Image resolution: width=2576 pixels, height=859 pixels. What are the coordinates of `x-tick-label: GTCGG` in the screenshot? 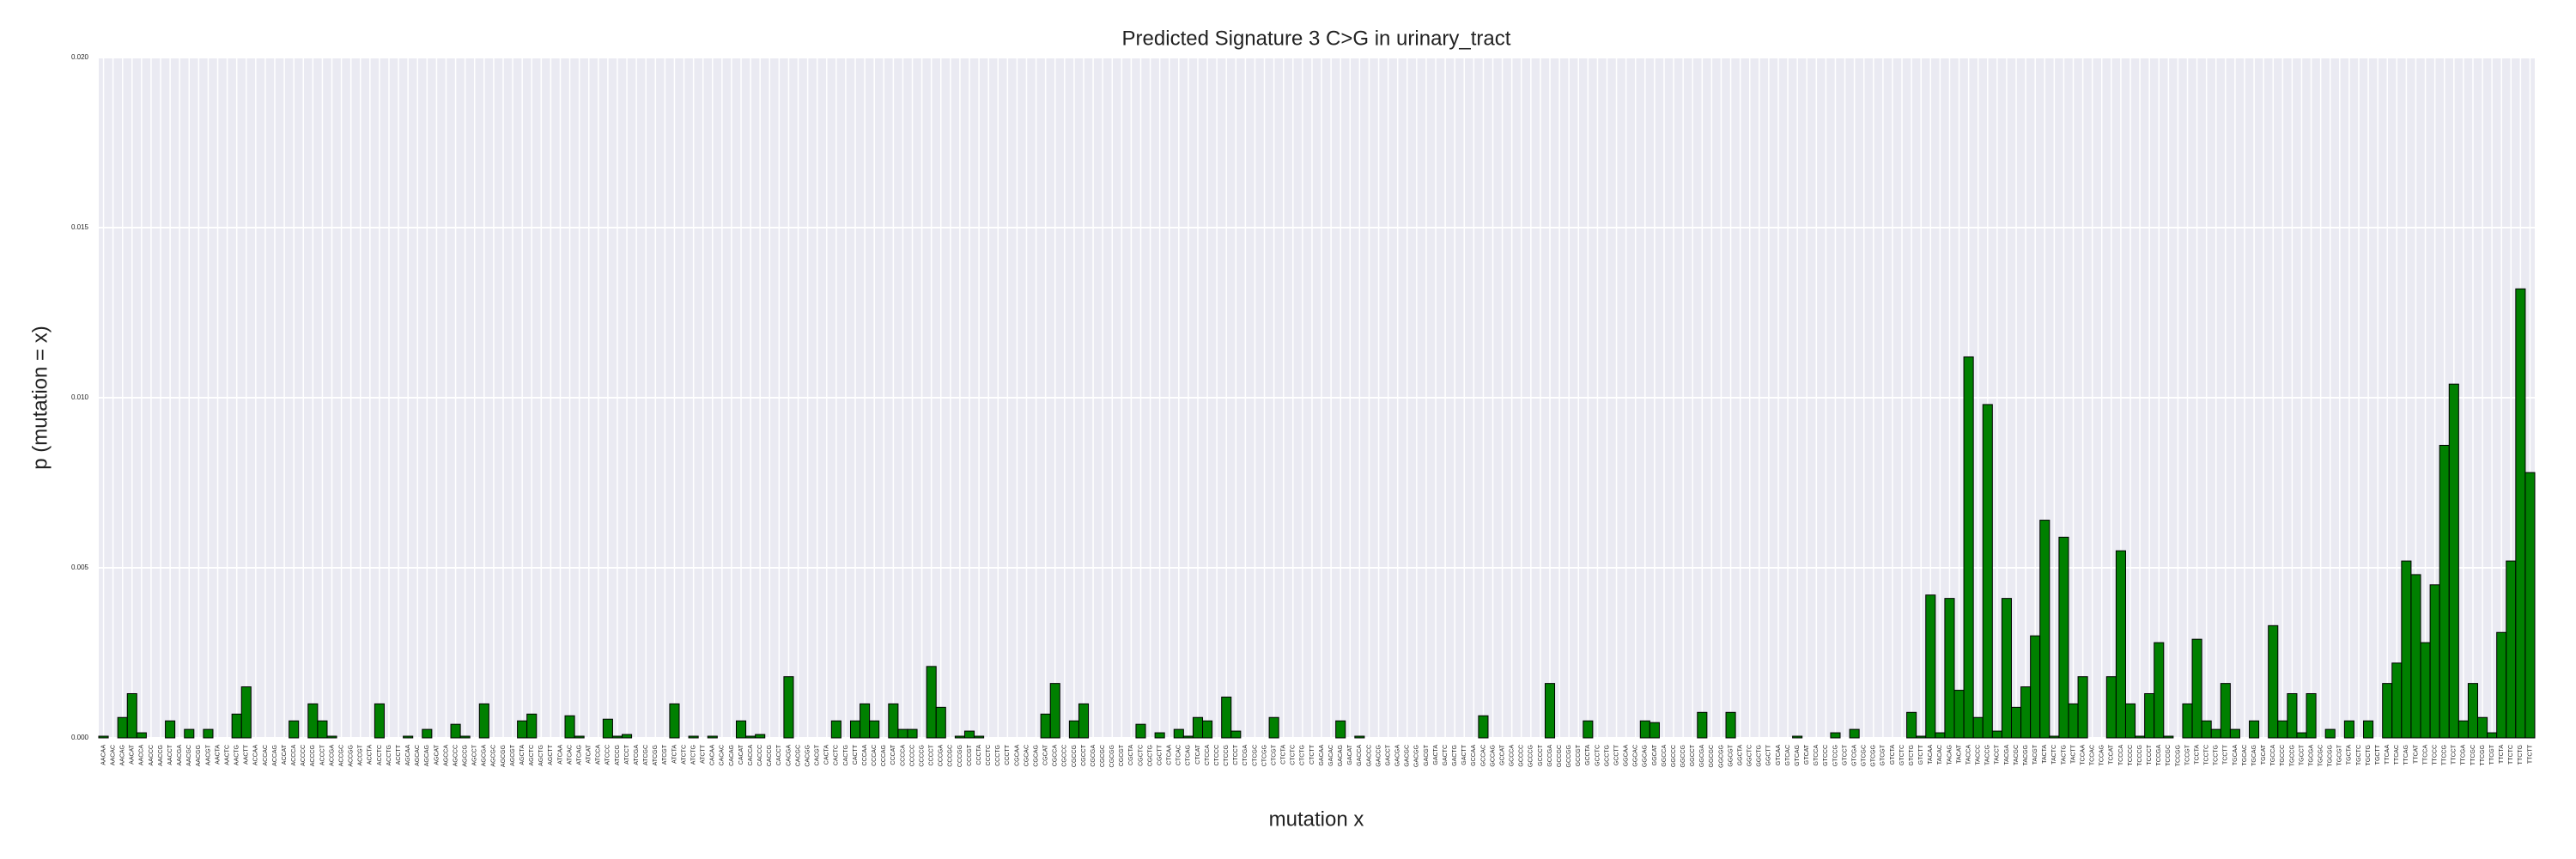 It's located at (1874, 756).